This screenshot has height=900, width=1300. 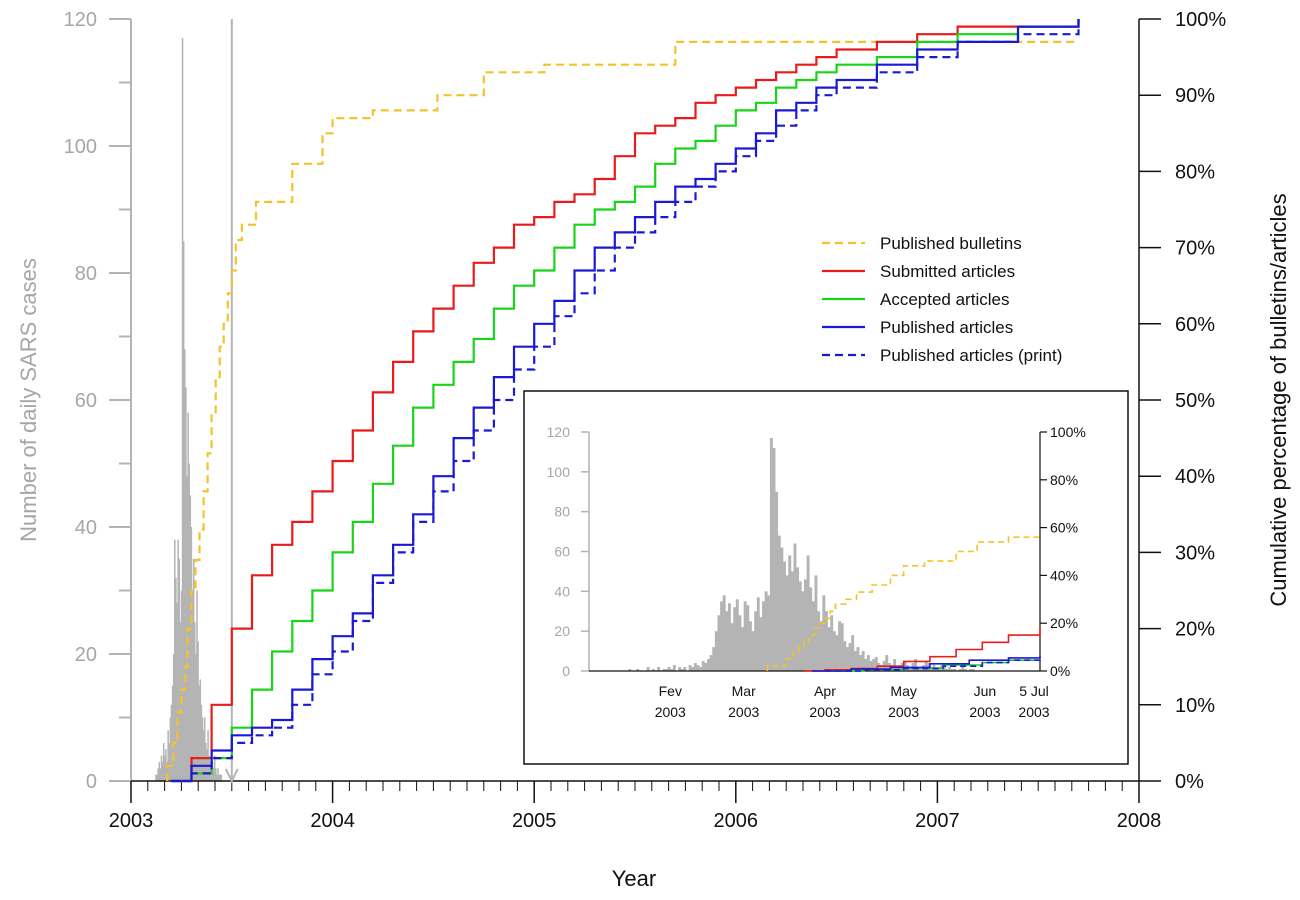 I want to click on inset-y-left-tick-label: 120, so click(x=559, y=432).